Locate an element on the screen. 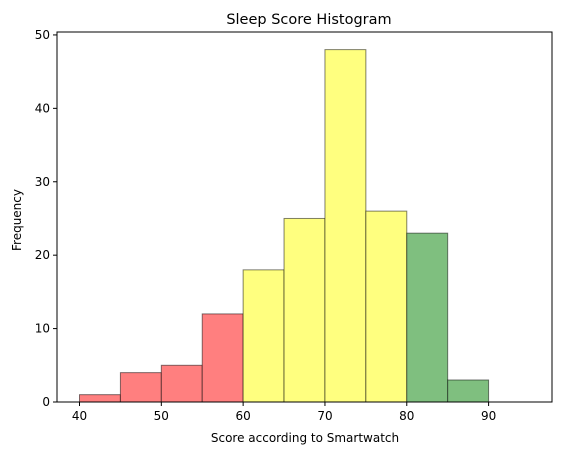 The height and width of the screenshot is (455, 562). y-tick-label: 30 is located at coordinates (42, 182).